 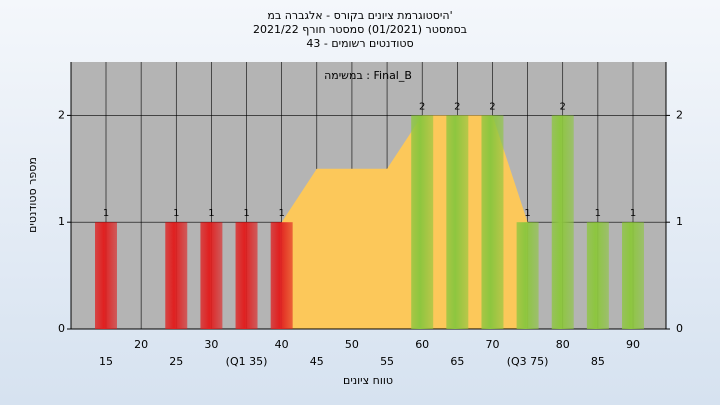 I want to click on chart-subtitle: בסמסטר (01/2021) סמסטר חורף 2021/22, so click(x=360, y=29).